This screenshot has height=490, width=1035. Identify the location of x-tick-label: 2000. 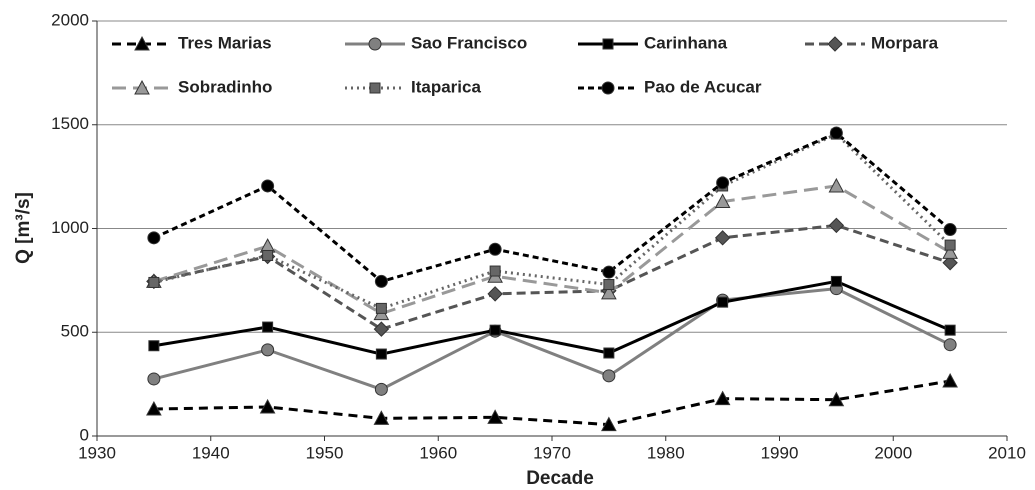
(893, 452).